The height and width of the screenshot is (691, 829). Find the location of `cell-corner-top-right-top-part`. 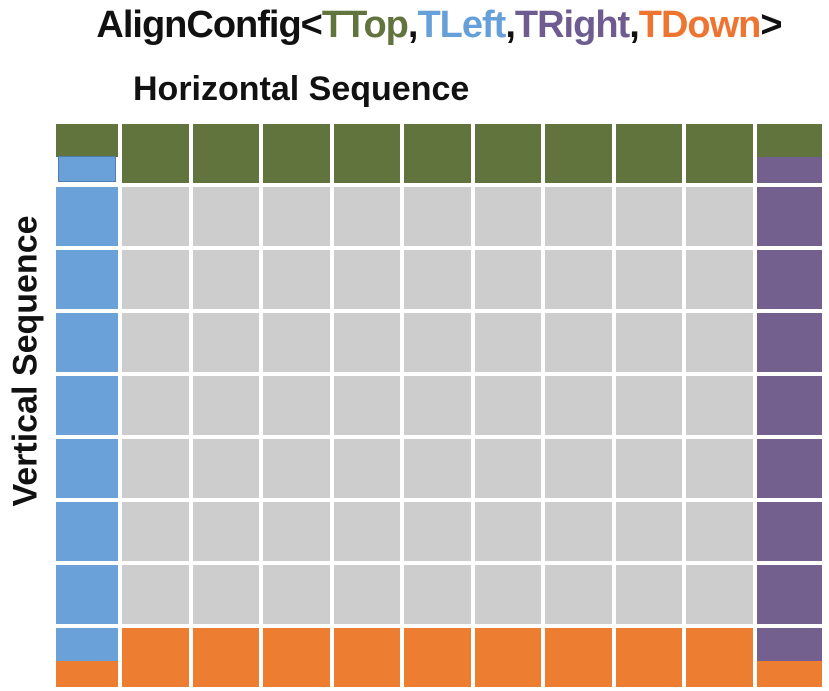

cell-corner-top-right-top-part is located at coordinates (789, 141).